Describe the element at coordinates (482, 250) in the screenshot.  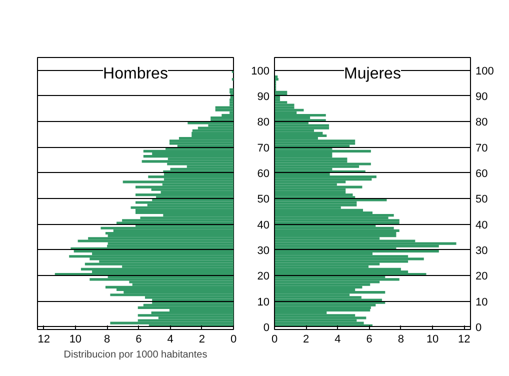
I see `y2-tick-label: 30` at that location.